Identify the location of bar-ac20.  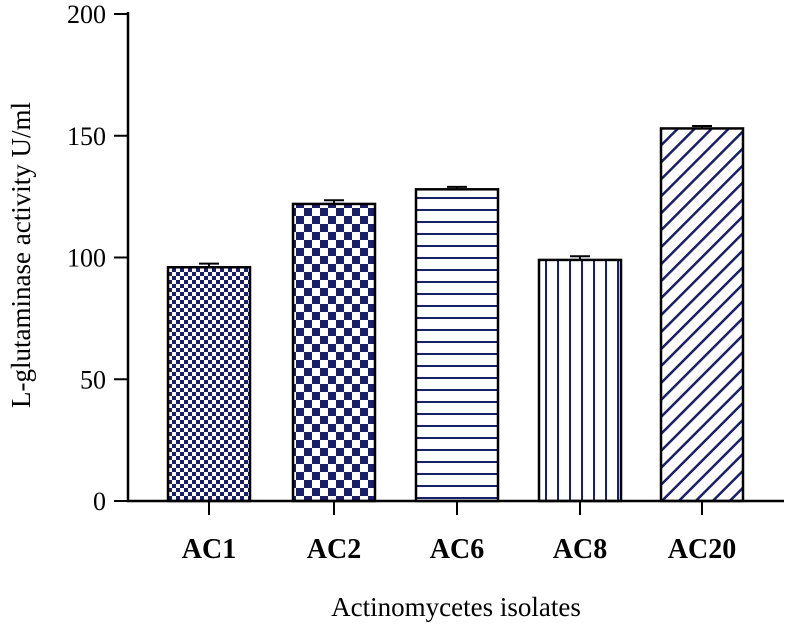
(702, 315).